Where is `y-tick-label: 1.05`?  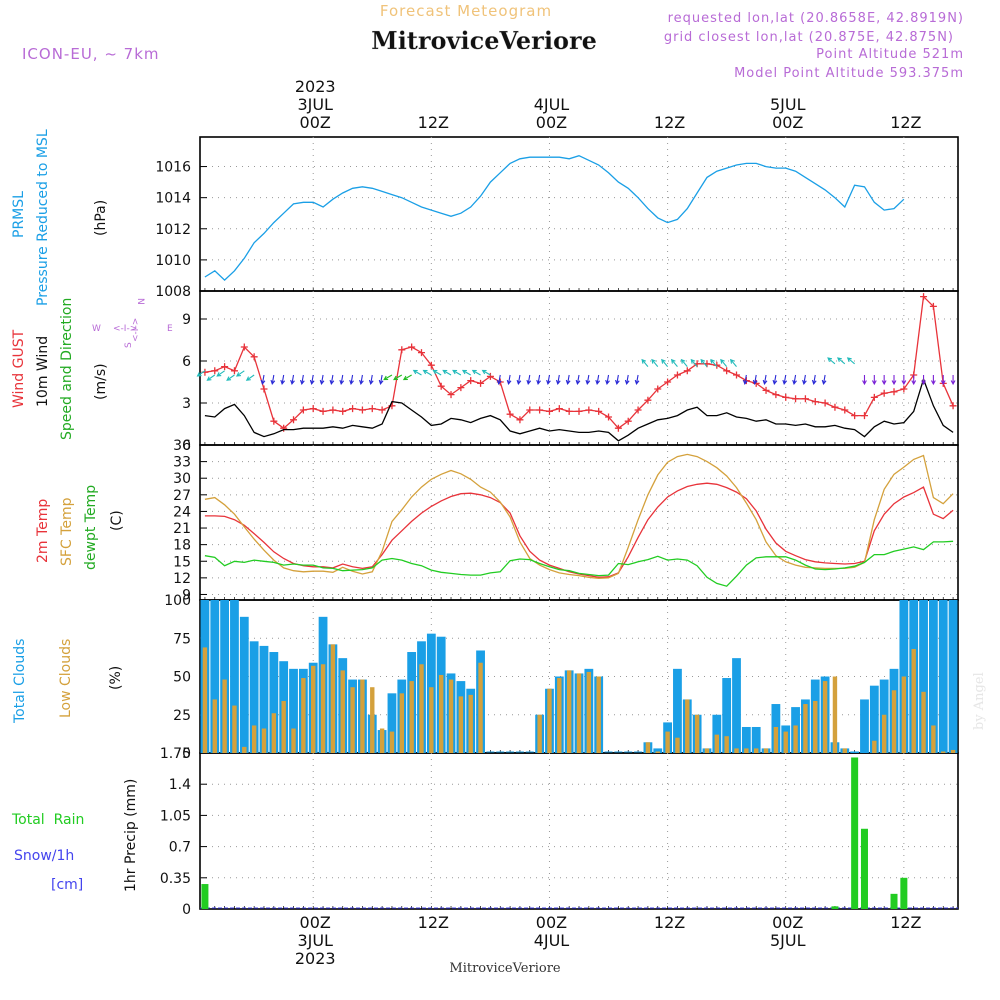 y-tick-label: 1.05 is located at coordinates (175, 816).